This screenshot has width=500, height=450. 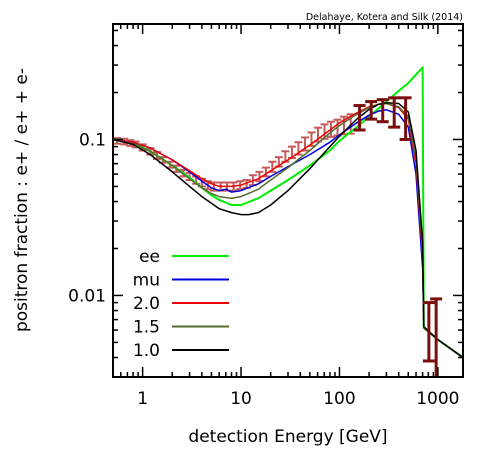 I want to click on x-axis-title: detection Energy [GeV], so click(x=287, y=437).